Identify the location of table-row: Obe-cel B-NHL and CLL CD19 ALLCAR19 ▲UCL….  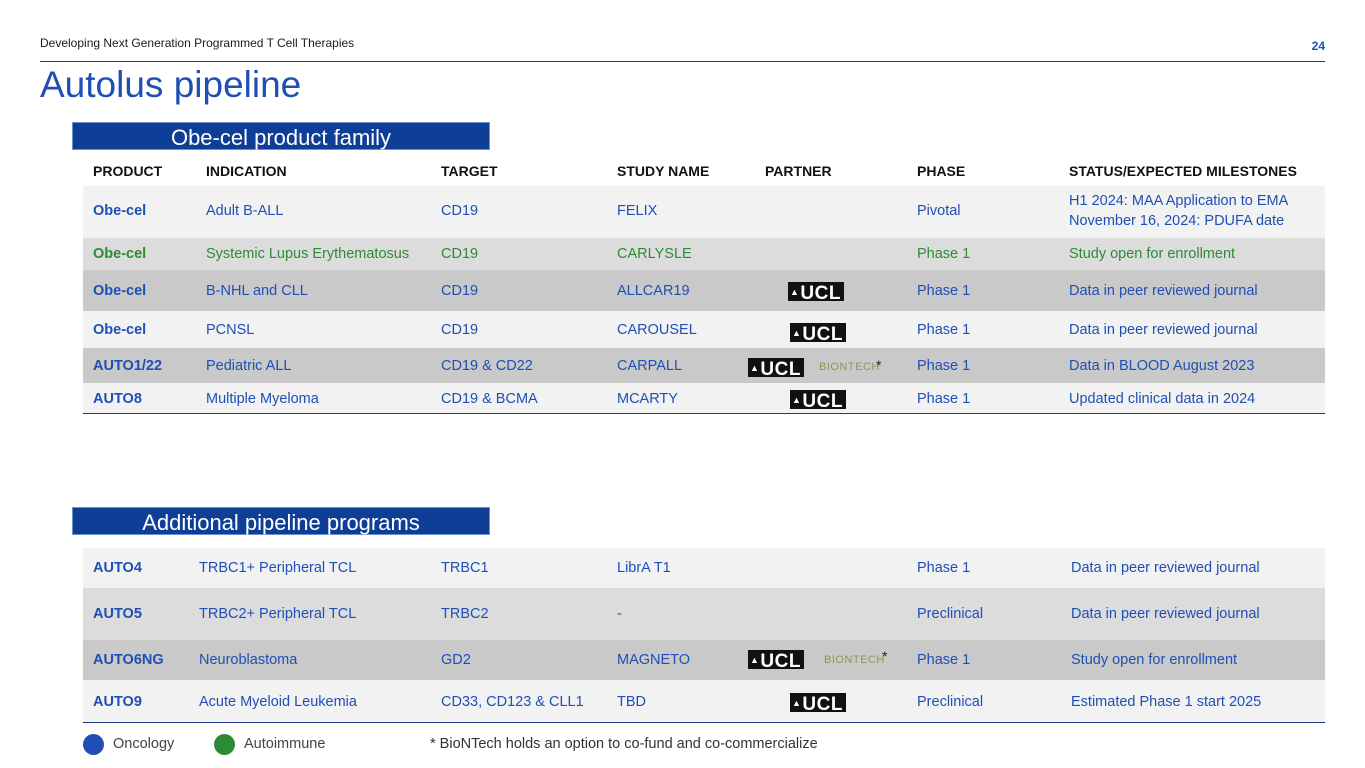
(704, 290).